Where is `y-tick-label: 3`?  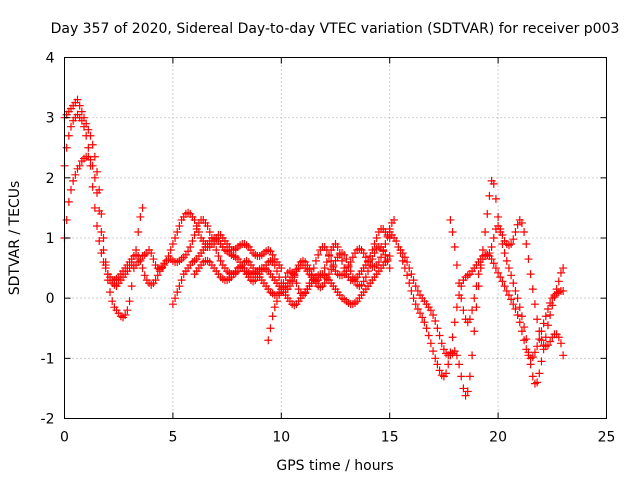
y-tick-label: 3 is located at coordinates (50, 119).